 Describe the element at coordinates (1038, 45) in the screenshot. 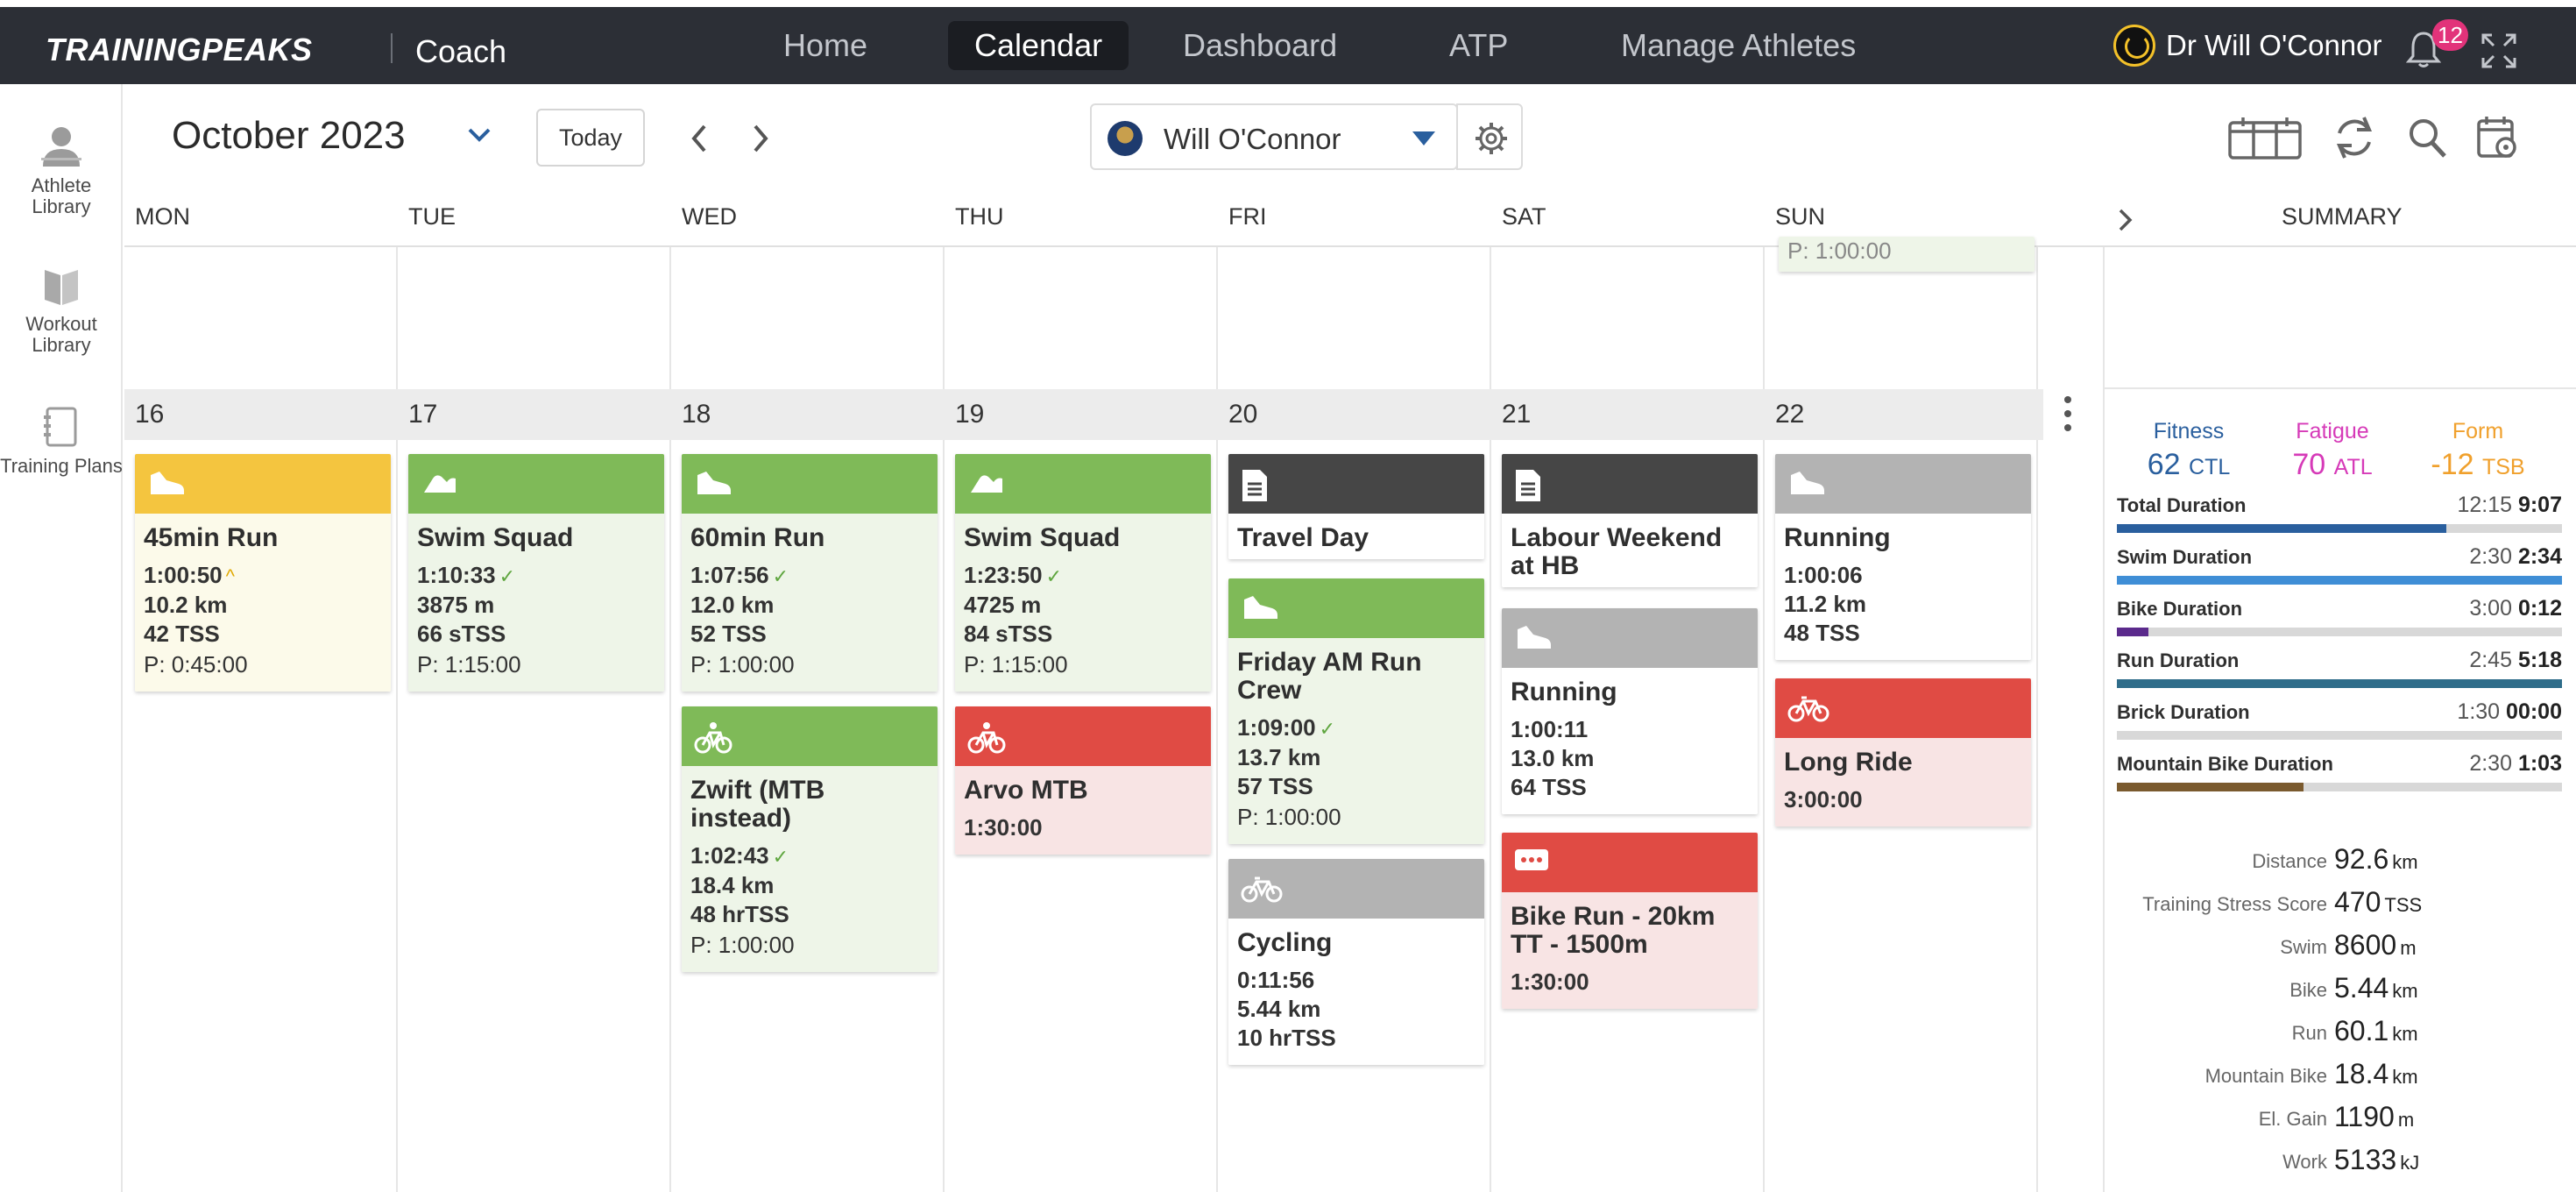

I see `tab-calendar: Calendar` at that location.